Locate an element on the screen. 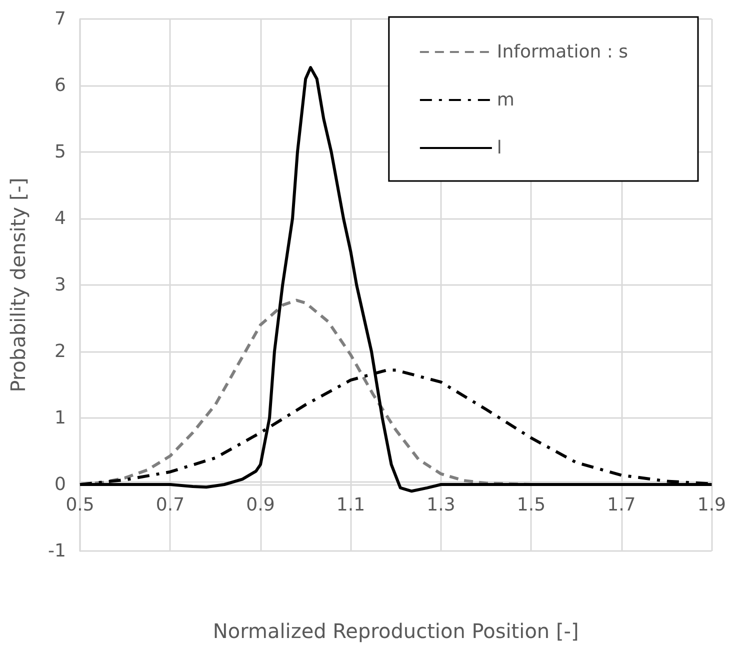 Image resolution: width=729 pixels, height=646 pixels. x-tick-label: 0.7 is located at coordinates (170, 505).